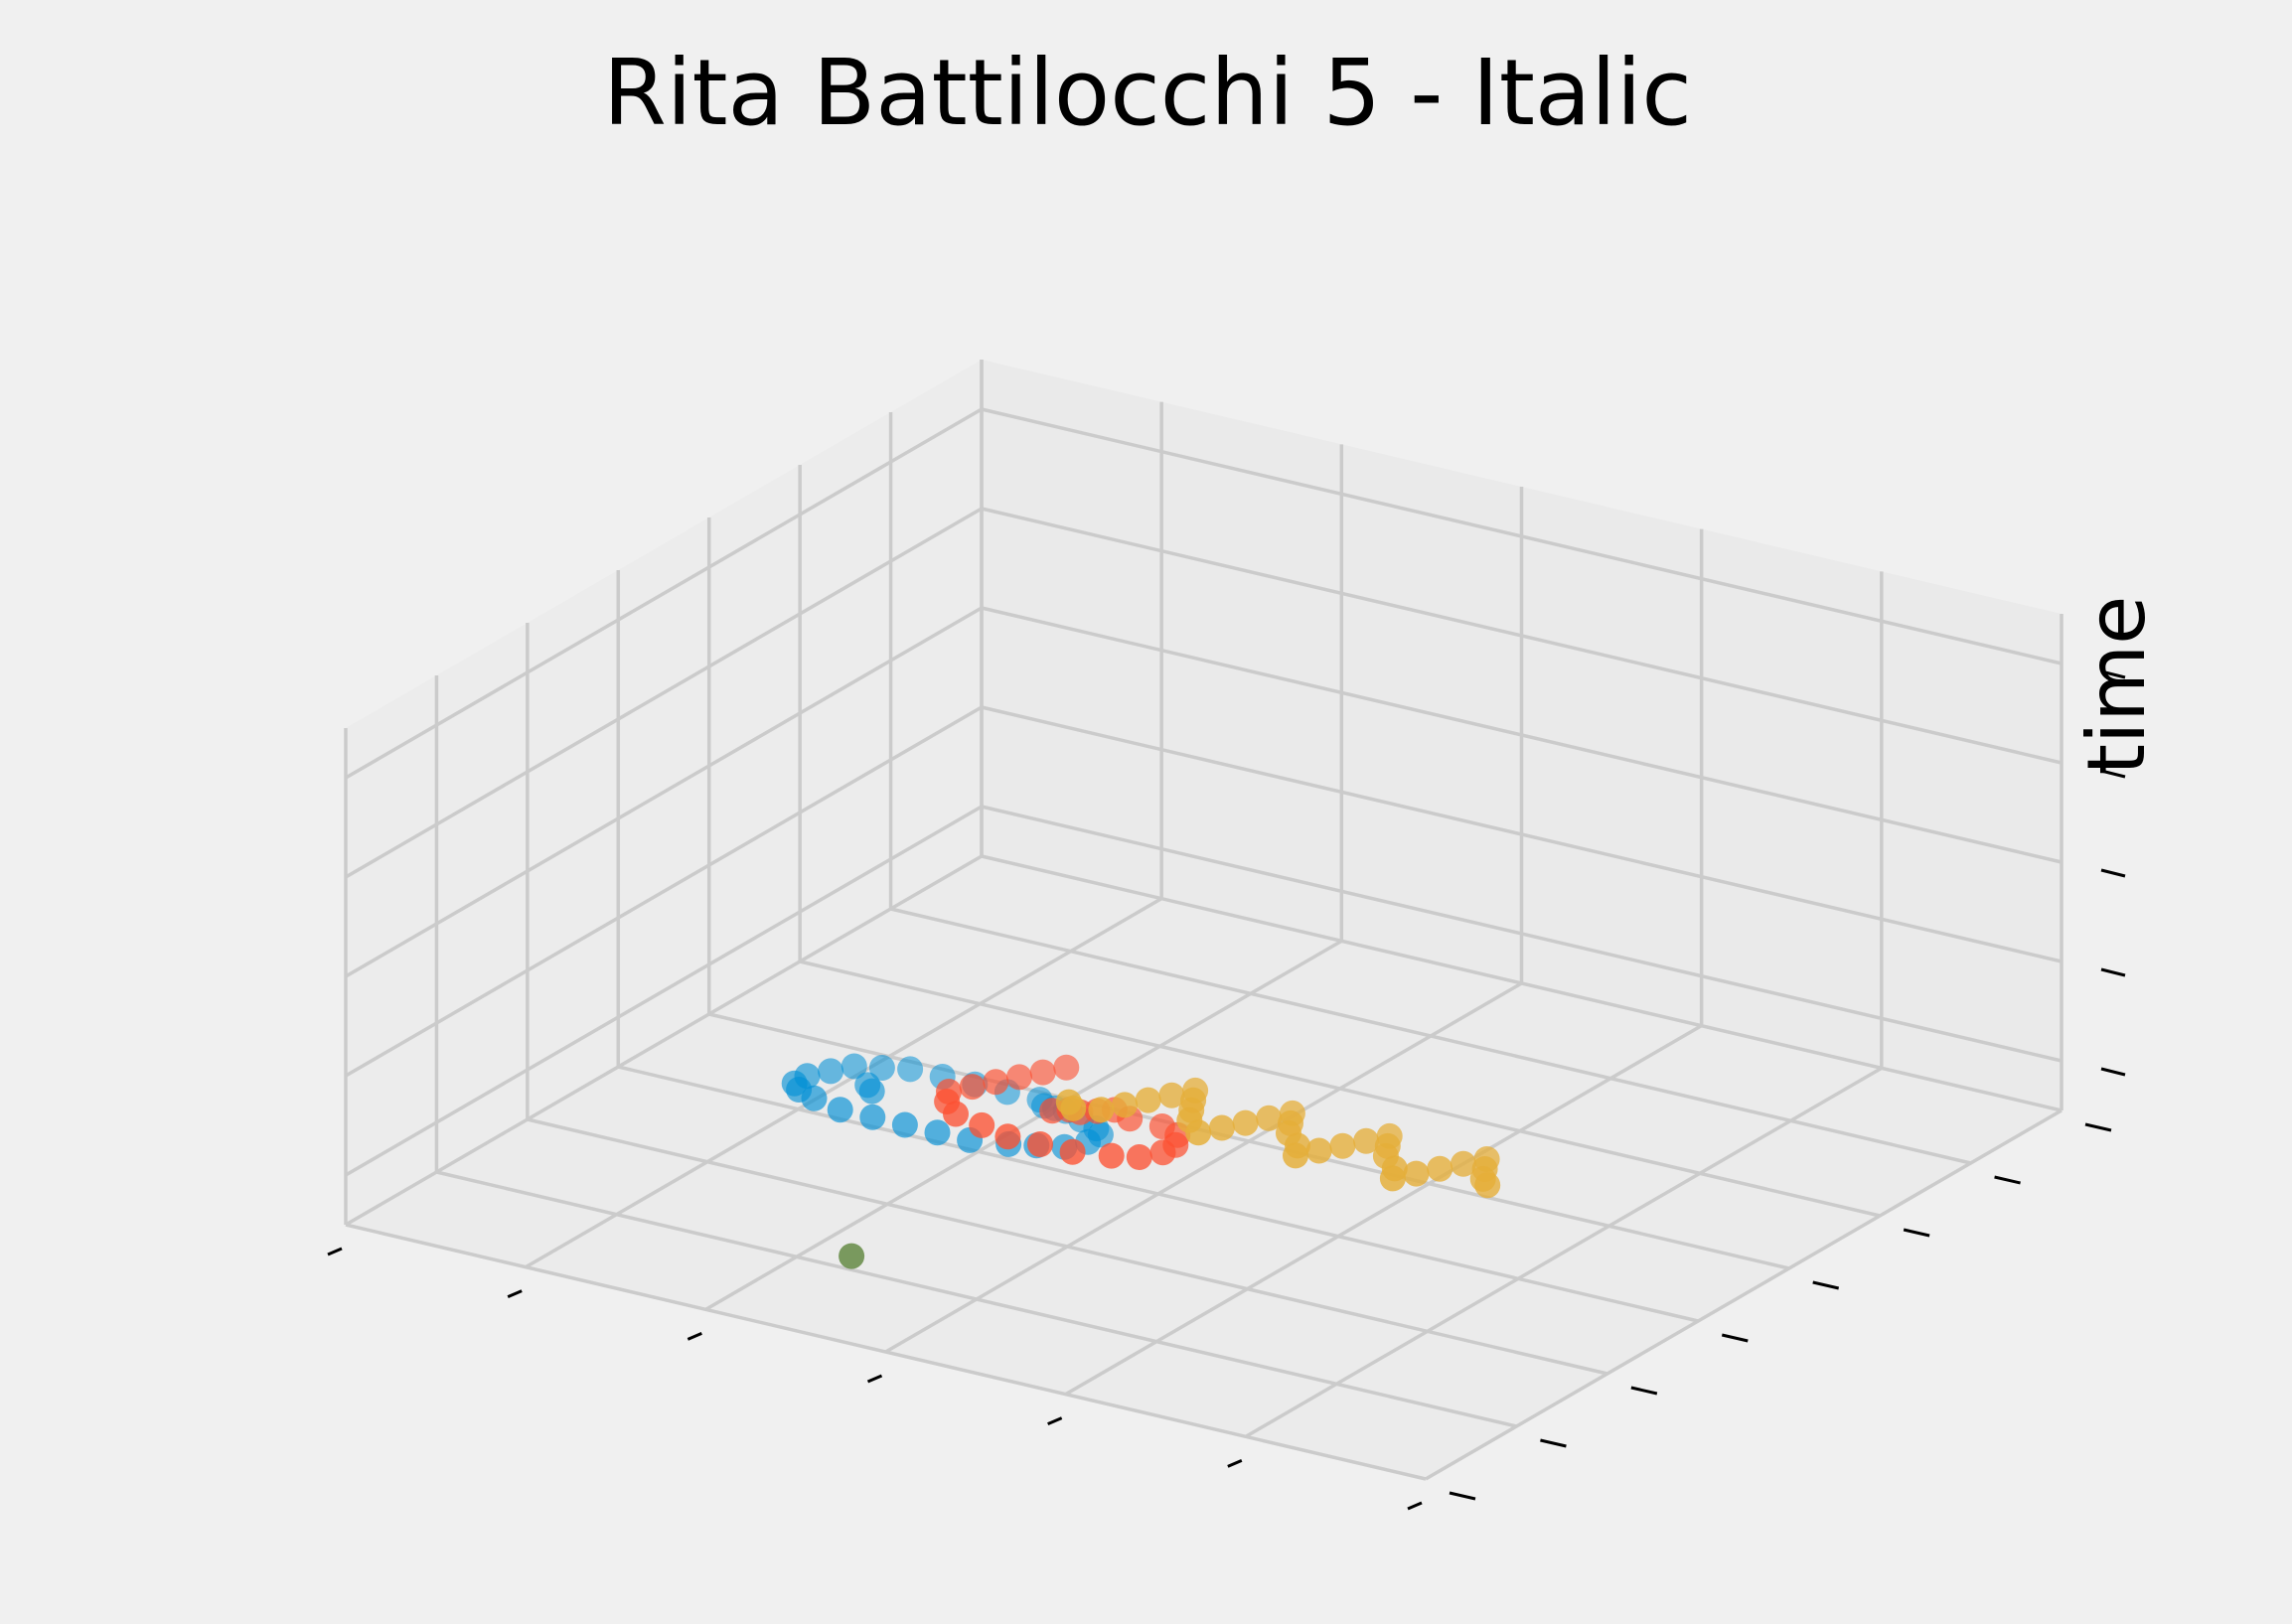  I want to click on scatter-points, so click(1141, 1161).